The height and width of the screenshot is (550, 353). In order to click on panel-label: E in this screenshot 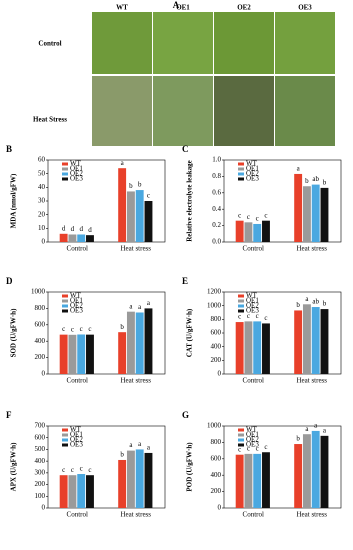, I will do `click(185, 281)`.